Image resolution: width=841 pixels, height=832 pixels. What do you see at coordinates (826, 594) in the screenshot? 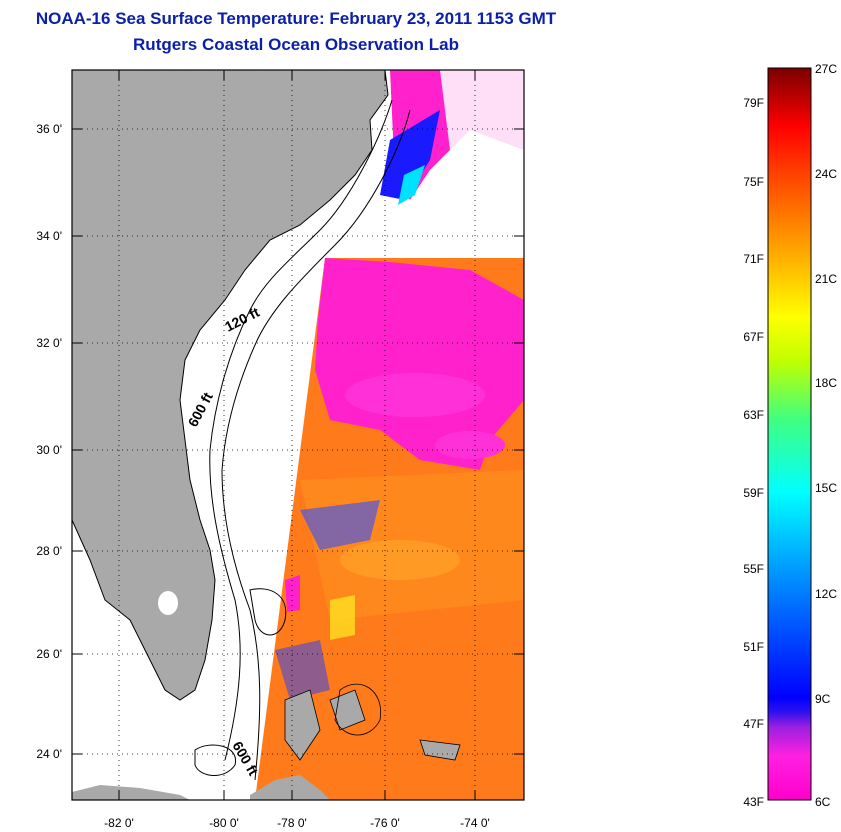
I see `cb-label-12c: 12C` at bounding box center [826, 594].